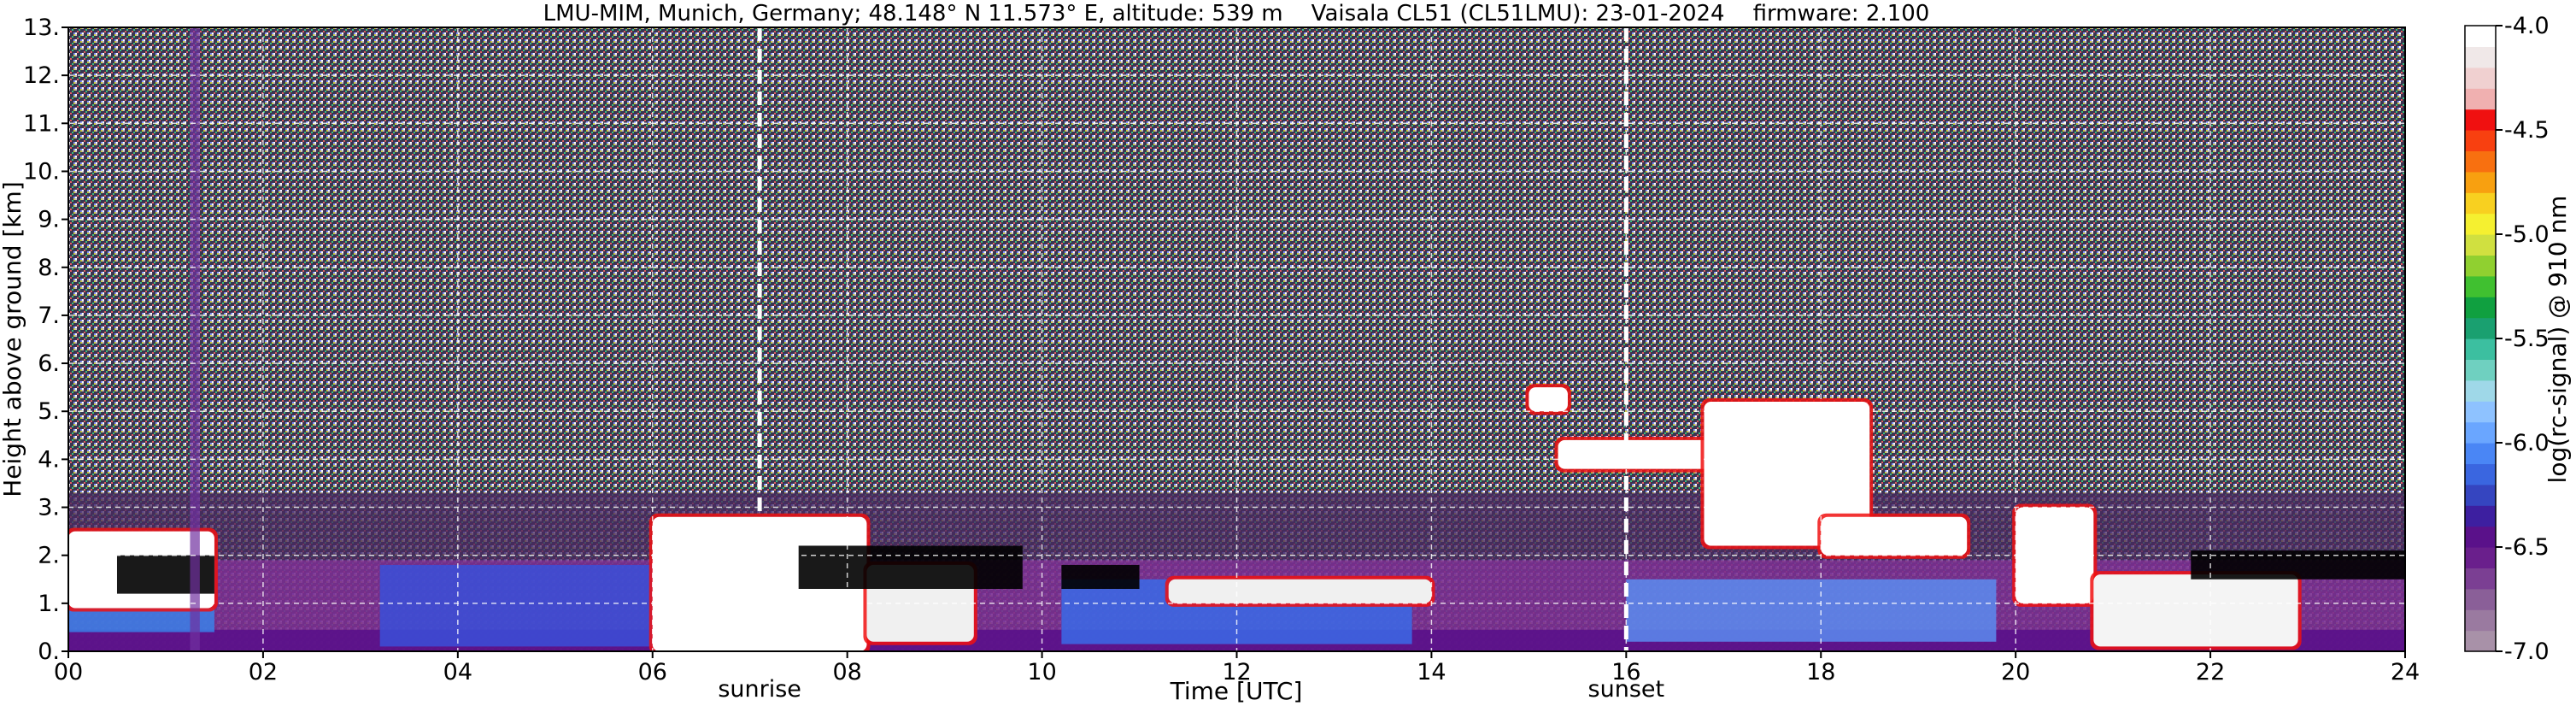  I want to click on colorbar-tick-label: -6.5, so click(2527, 547).